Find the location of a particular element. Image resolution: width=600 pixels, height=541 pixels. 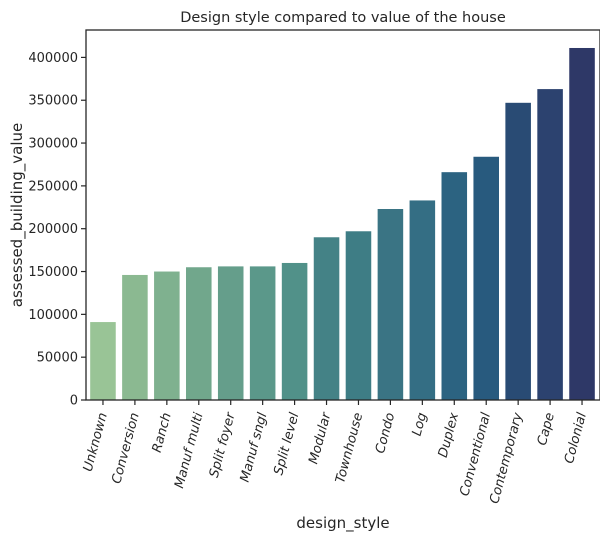

y-tick-label: 200000 is located at coordinates (53, 229).